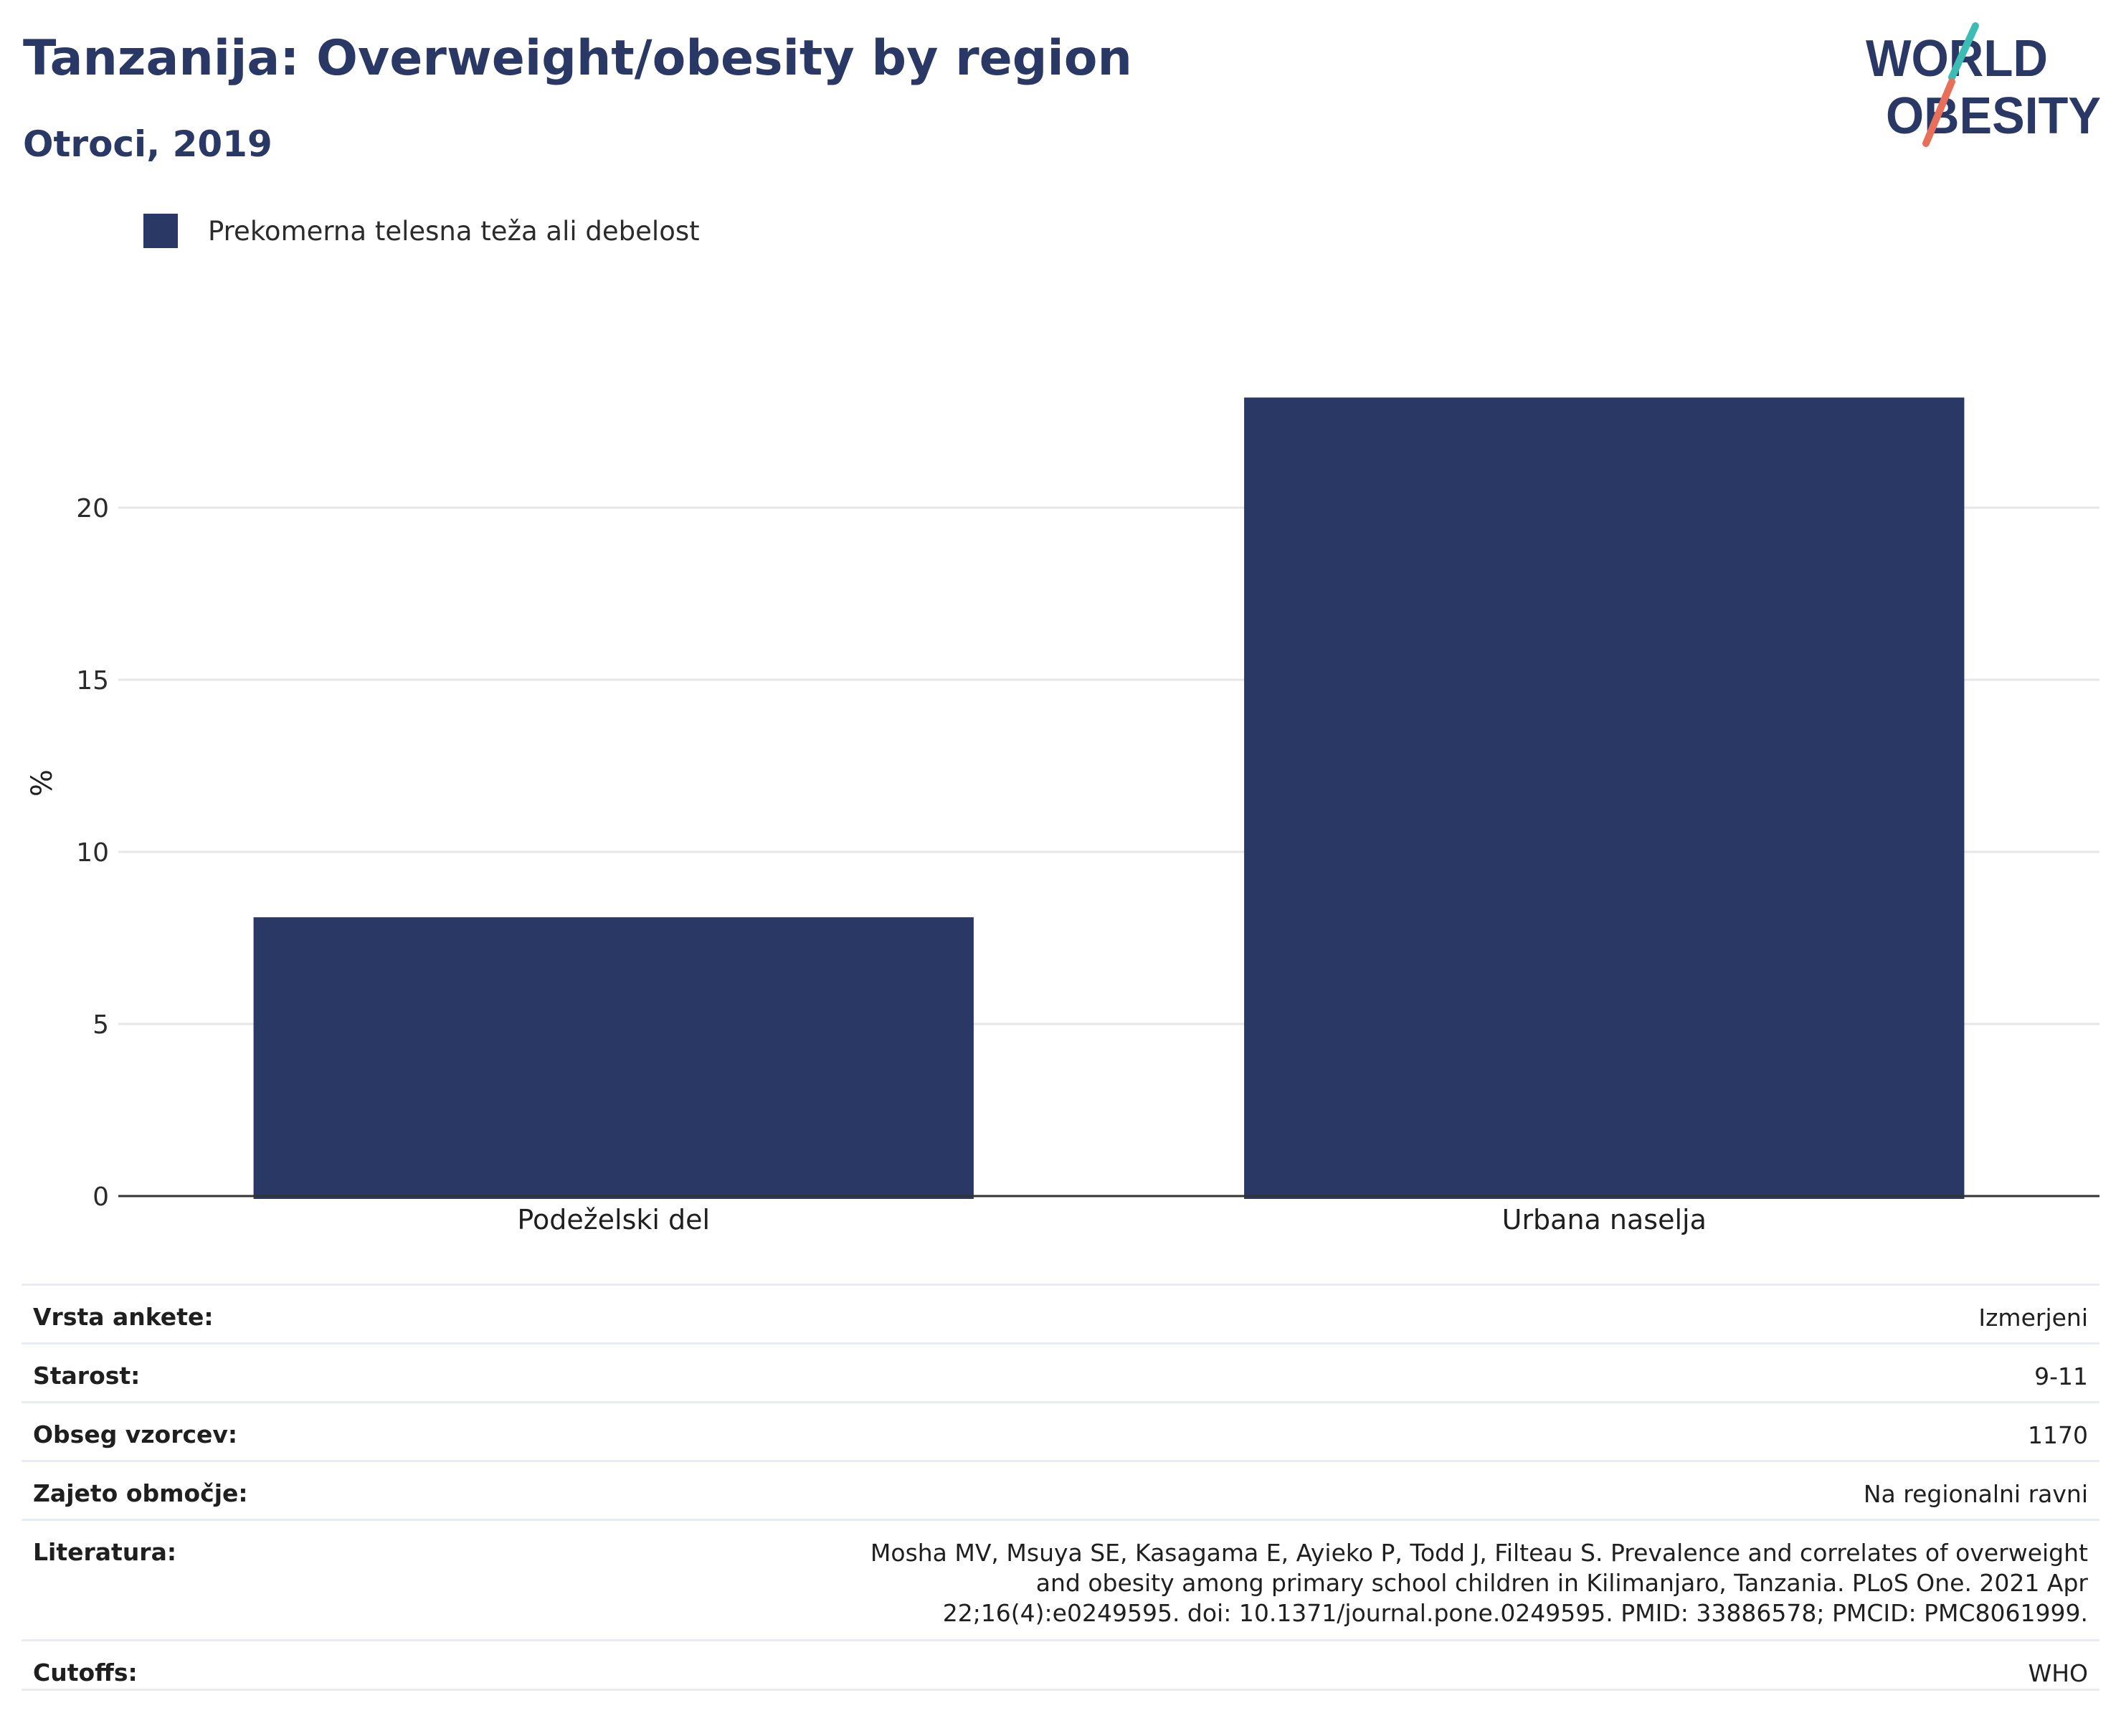 This screenshot has height=1736, width=2121. I want to click on info-label: Literatura:, so click(105, 1552).